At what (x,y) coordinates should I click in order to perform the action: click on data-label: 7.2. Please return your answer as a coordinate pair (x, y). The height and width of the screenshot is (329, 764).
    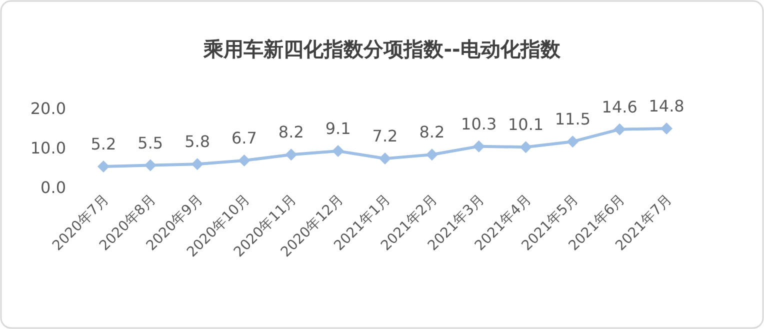
    Looking at the image, I should click on (385, 136).